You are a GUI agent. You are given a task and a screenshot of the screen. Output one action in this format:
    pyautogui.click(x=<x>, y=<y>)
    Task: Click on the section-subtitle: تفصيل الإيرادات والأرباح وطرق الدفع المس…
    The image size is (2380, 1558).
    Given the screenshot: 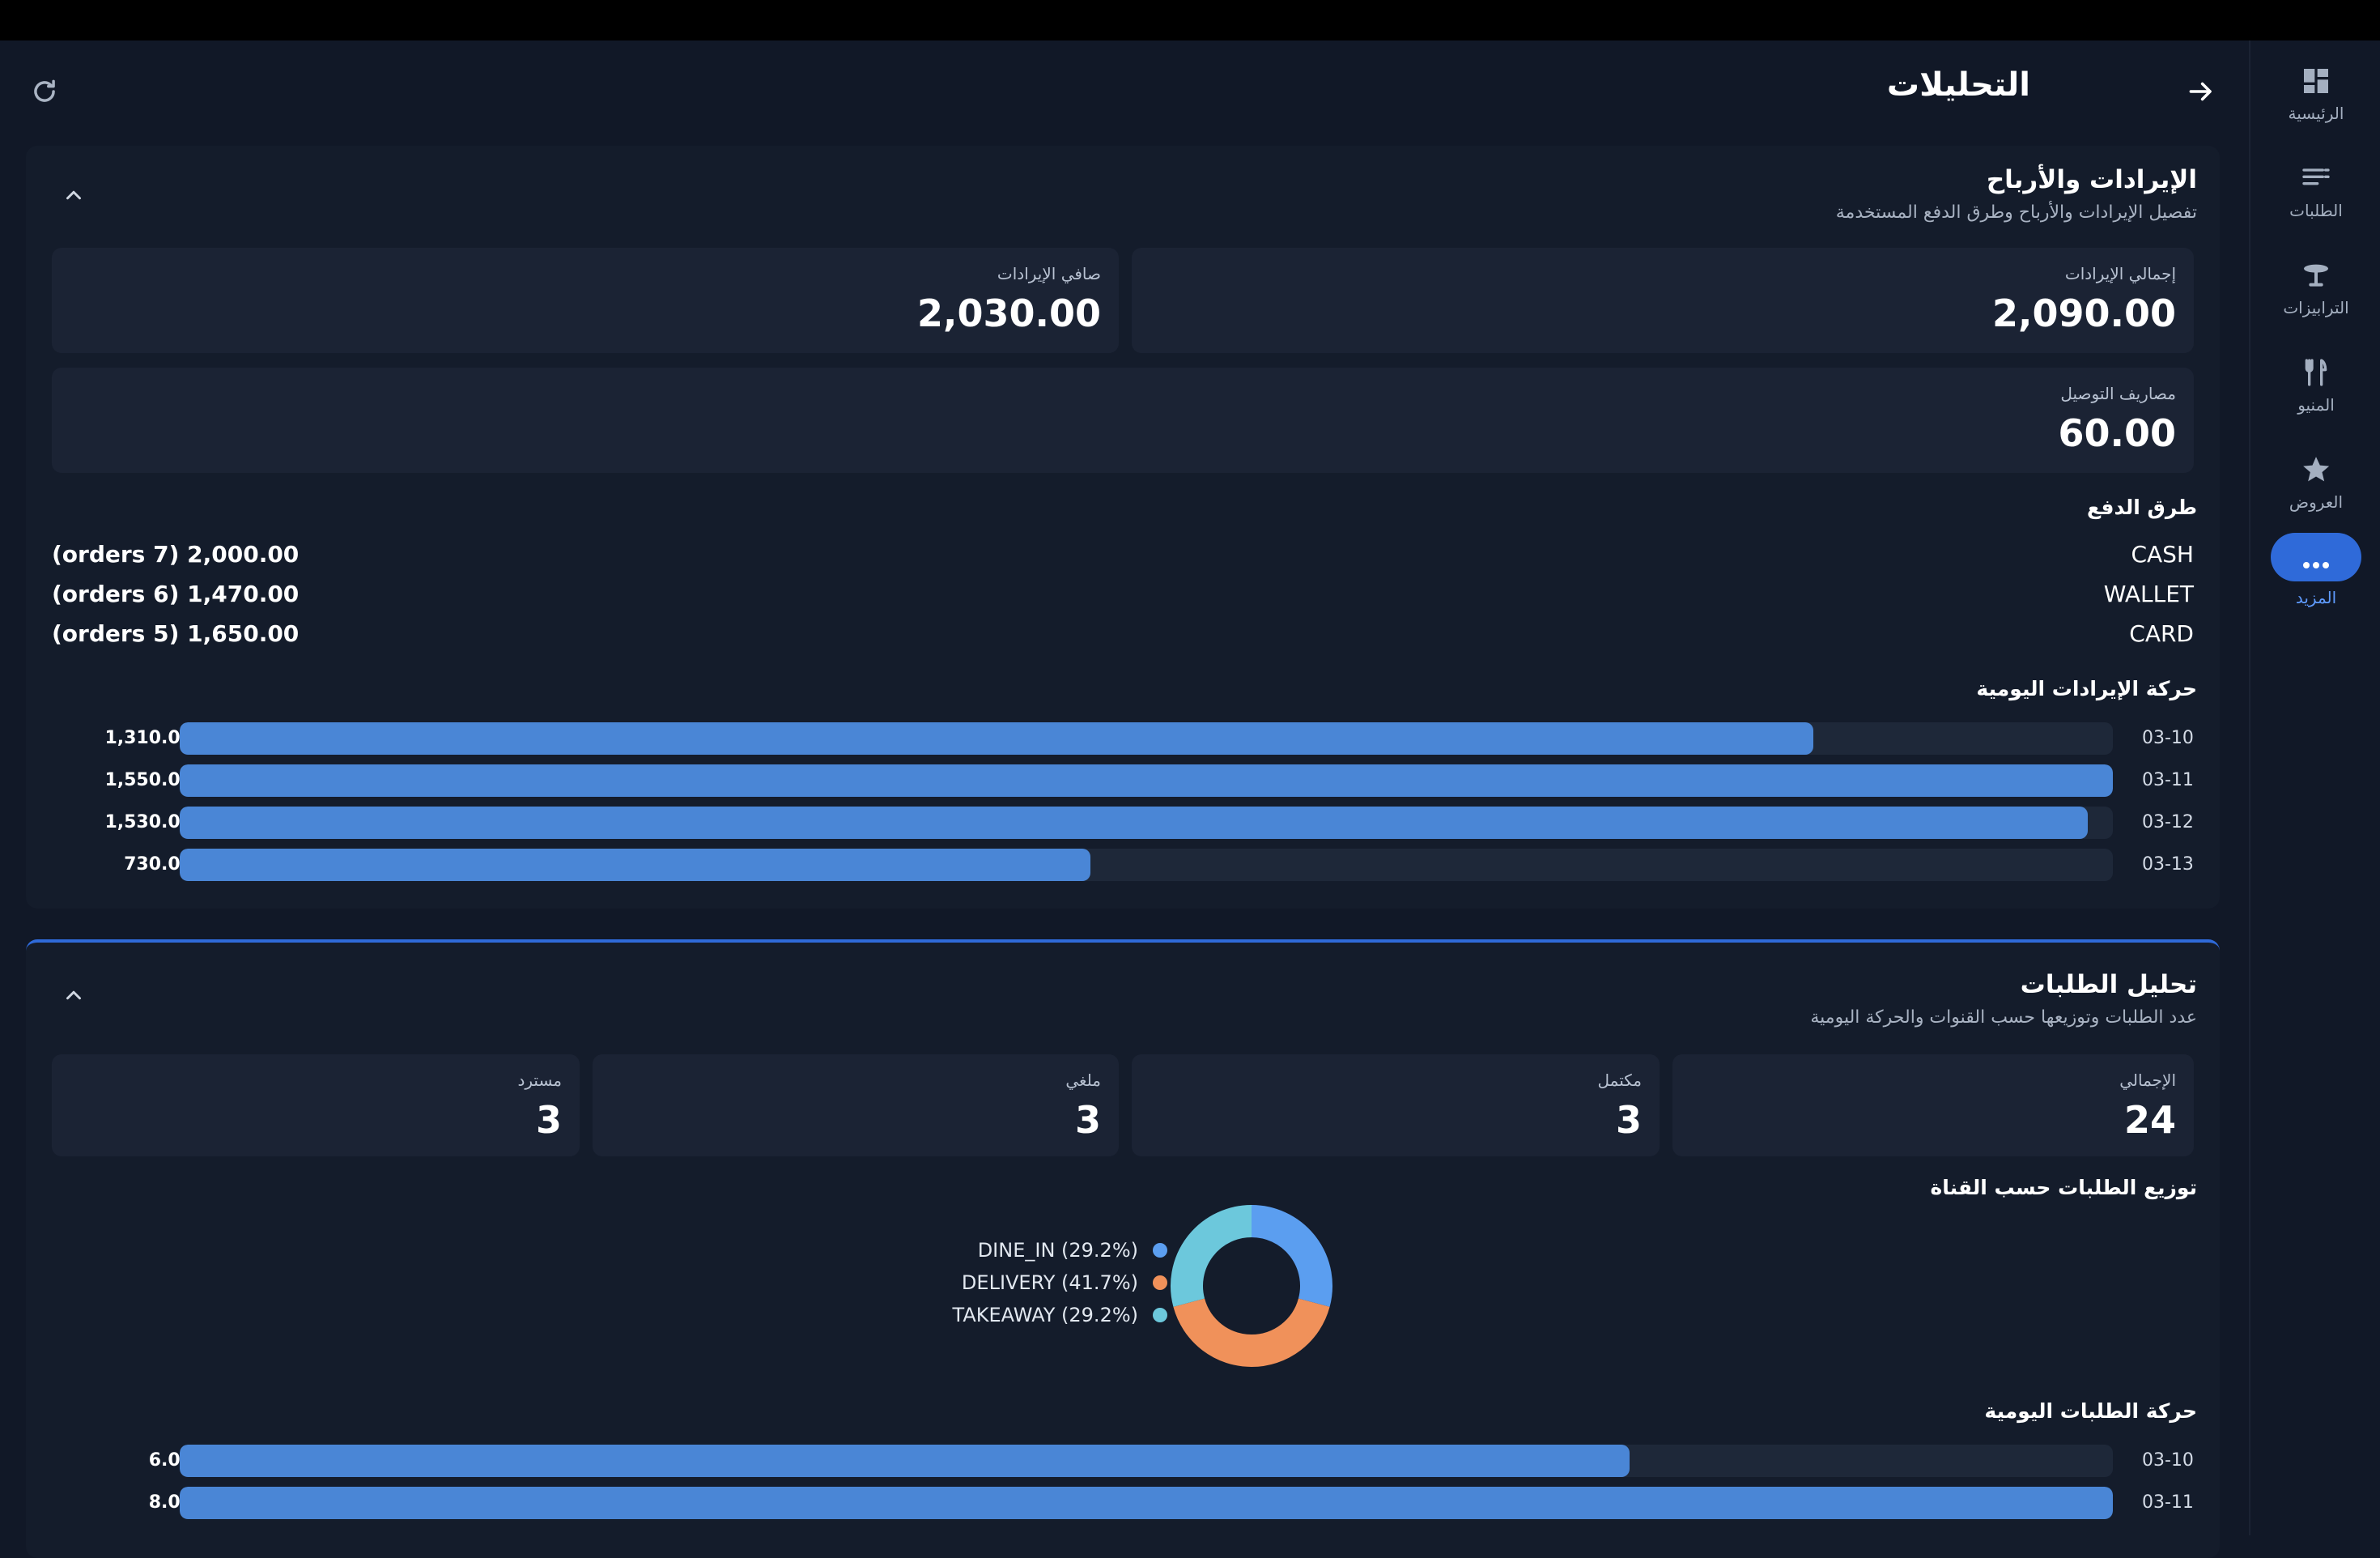 What is the action you would take?
    pyautogui.click(x=2016, y=212)
    